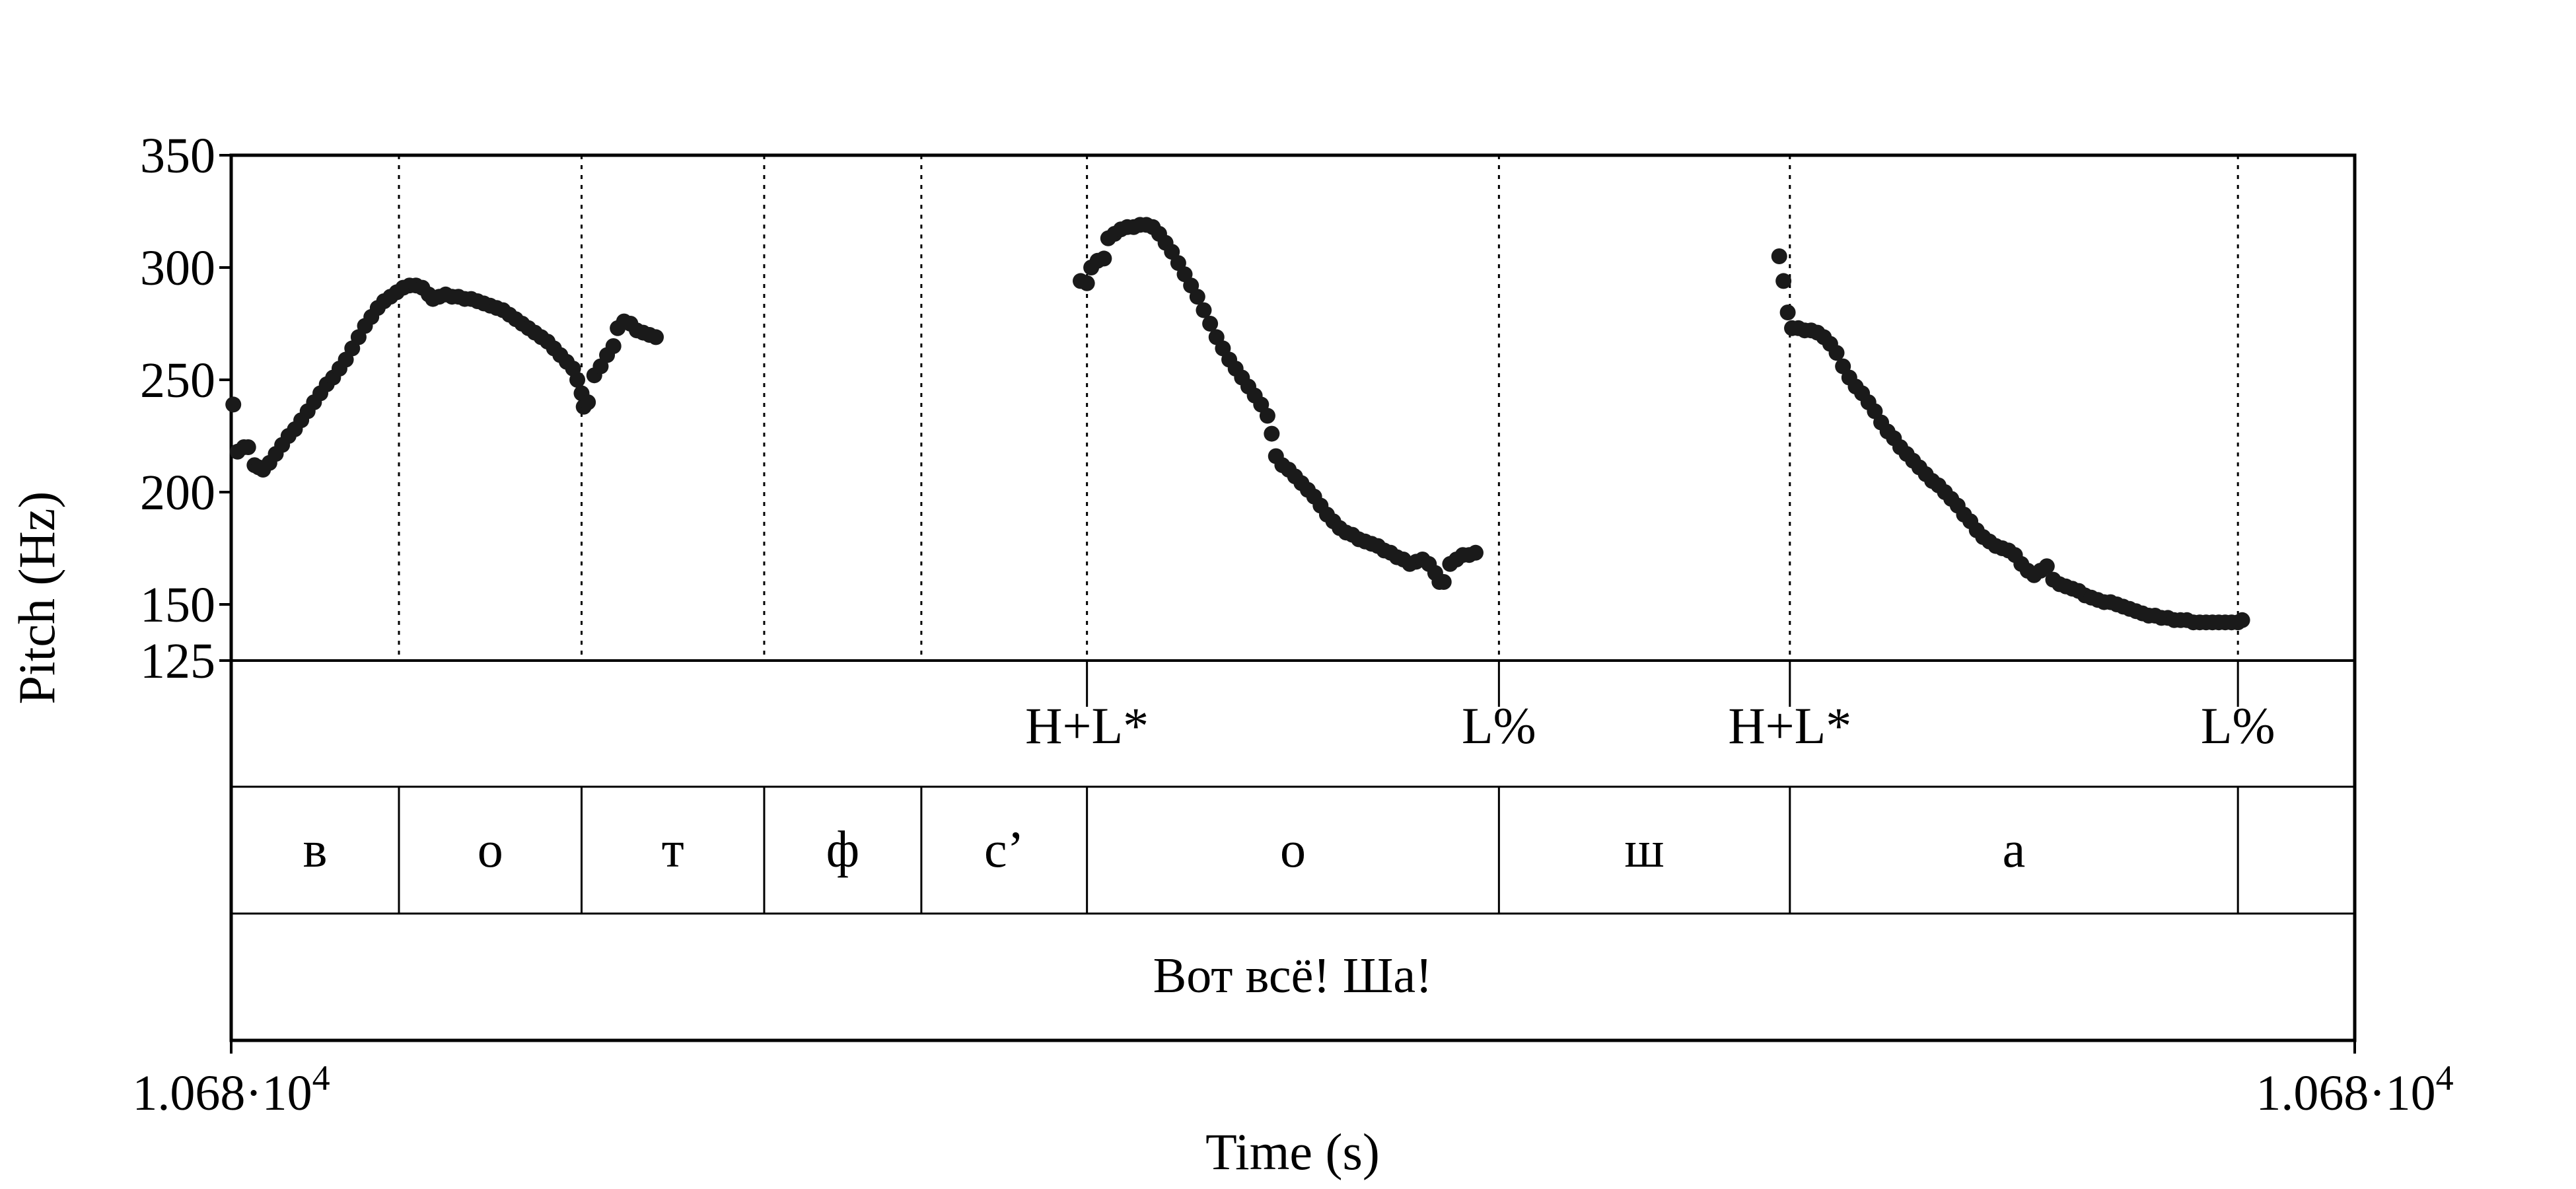  I want to click on x-axis: 1.068·10⁴ 1.068·10⁴, so click(1293, 1080).